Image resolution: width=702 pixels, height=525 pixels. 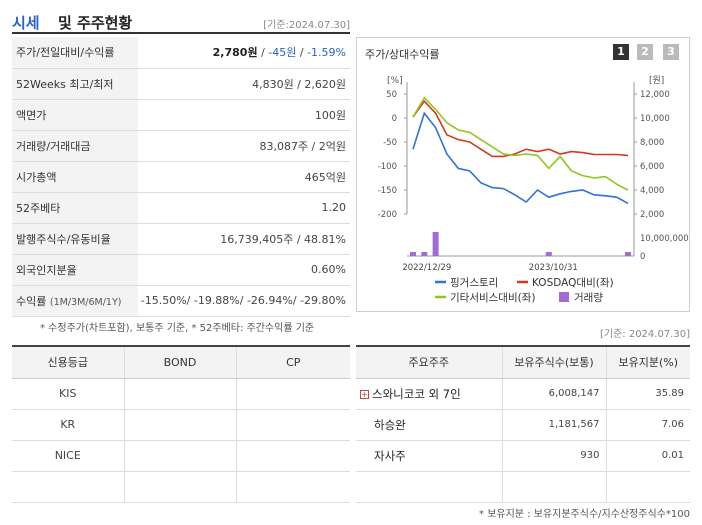 I want to click on table-row: 자사주 930 0.01, so click(x=523, y=456).